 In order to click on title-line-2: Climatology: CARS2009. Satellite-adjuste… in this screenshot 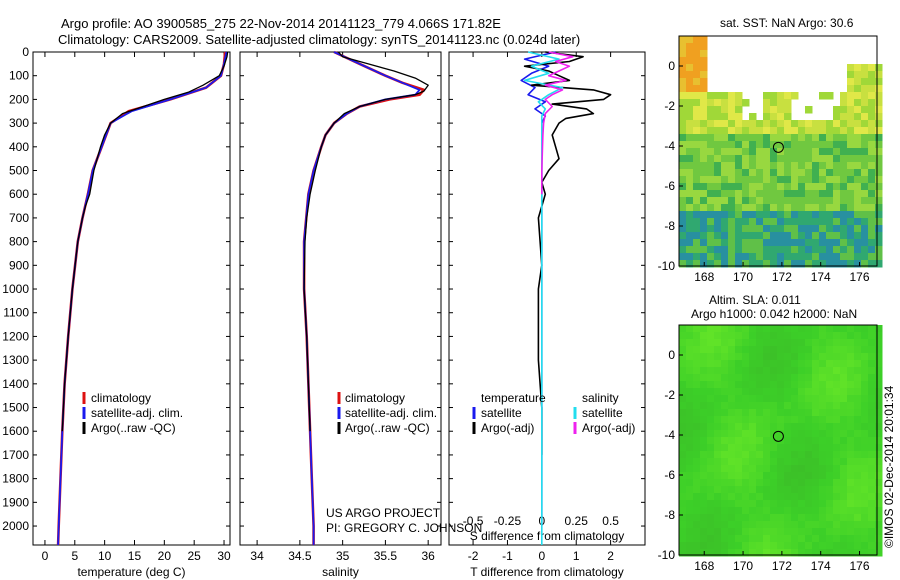, I will do `click(319, 39)`.